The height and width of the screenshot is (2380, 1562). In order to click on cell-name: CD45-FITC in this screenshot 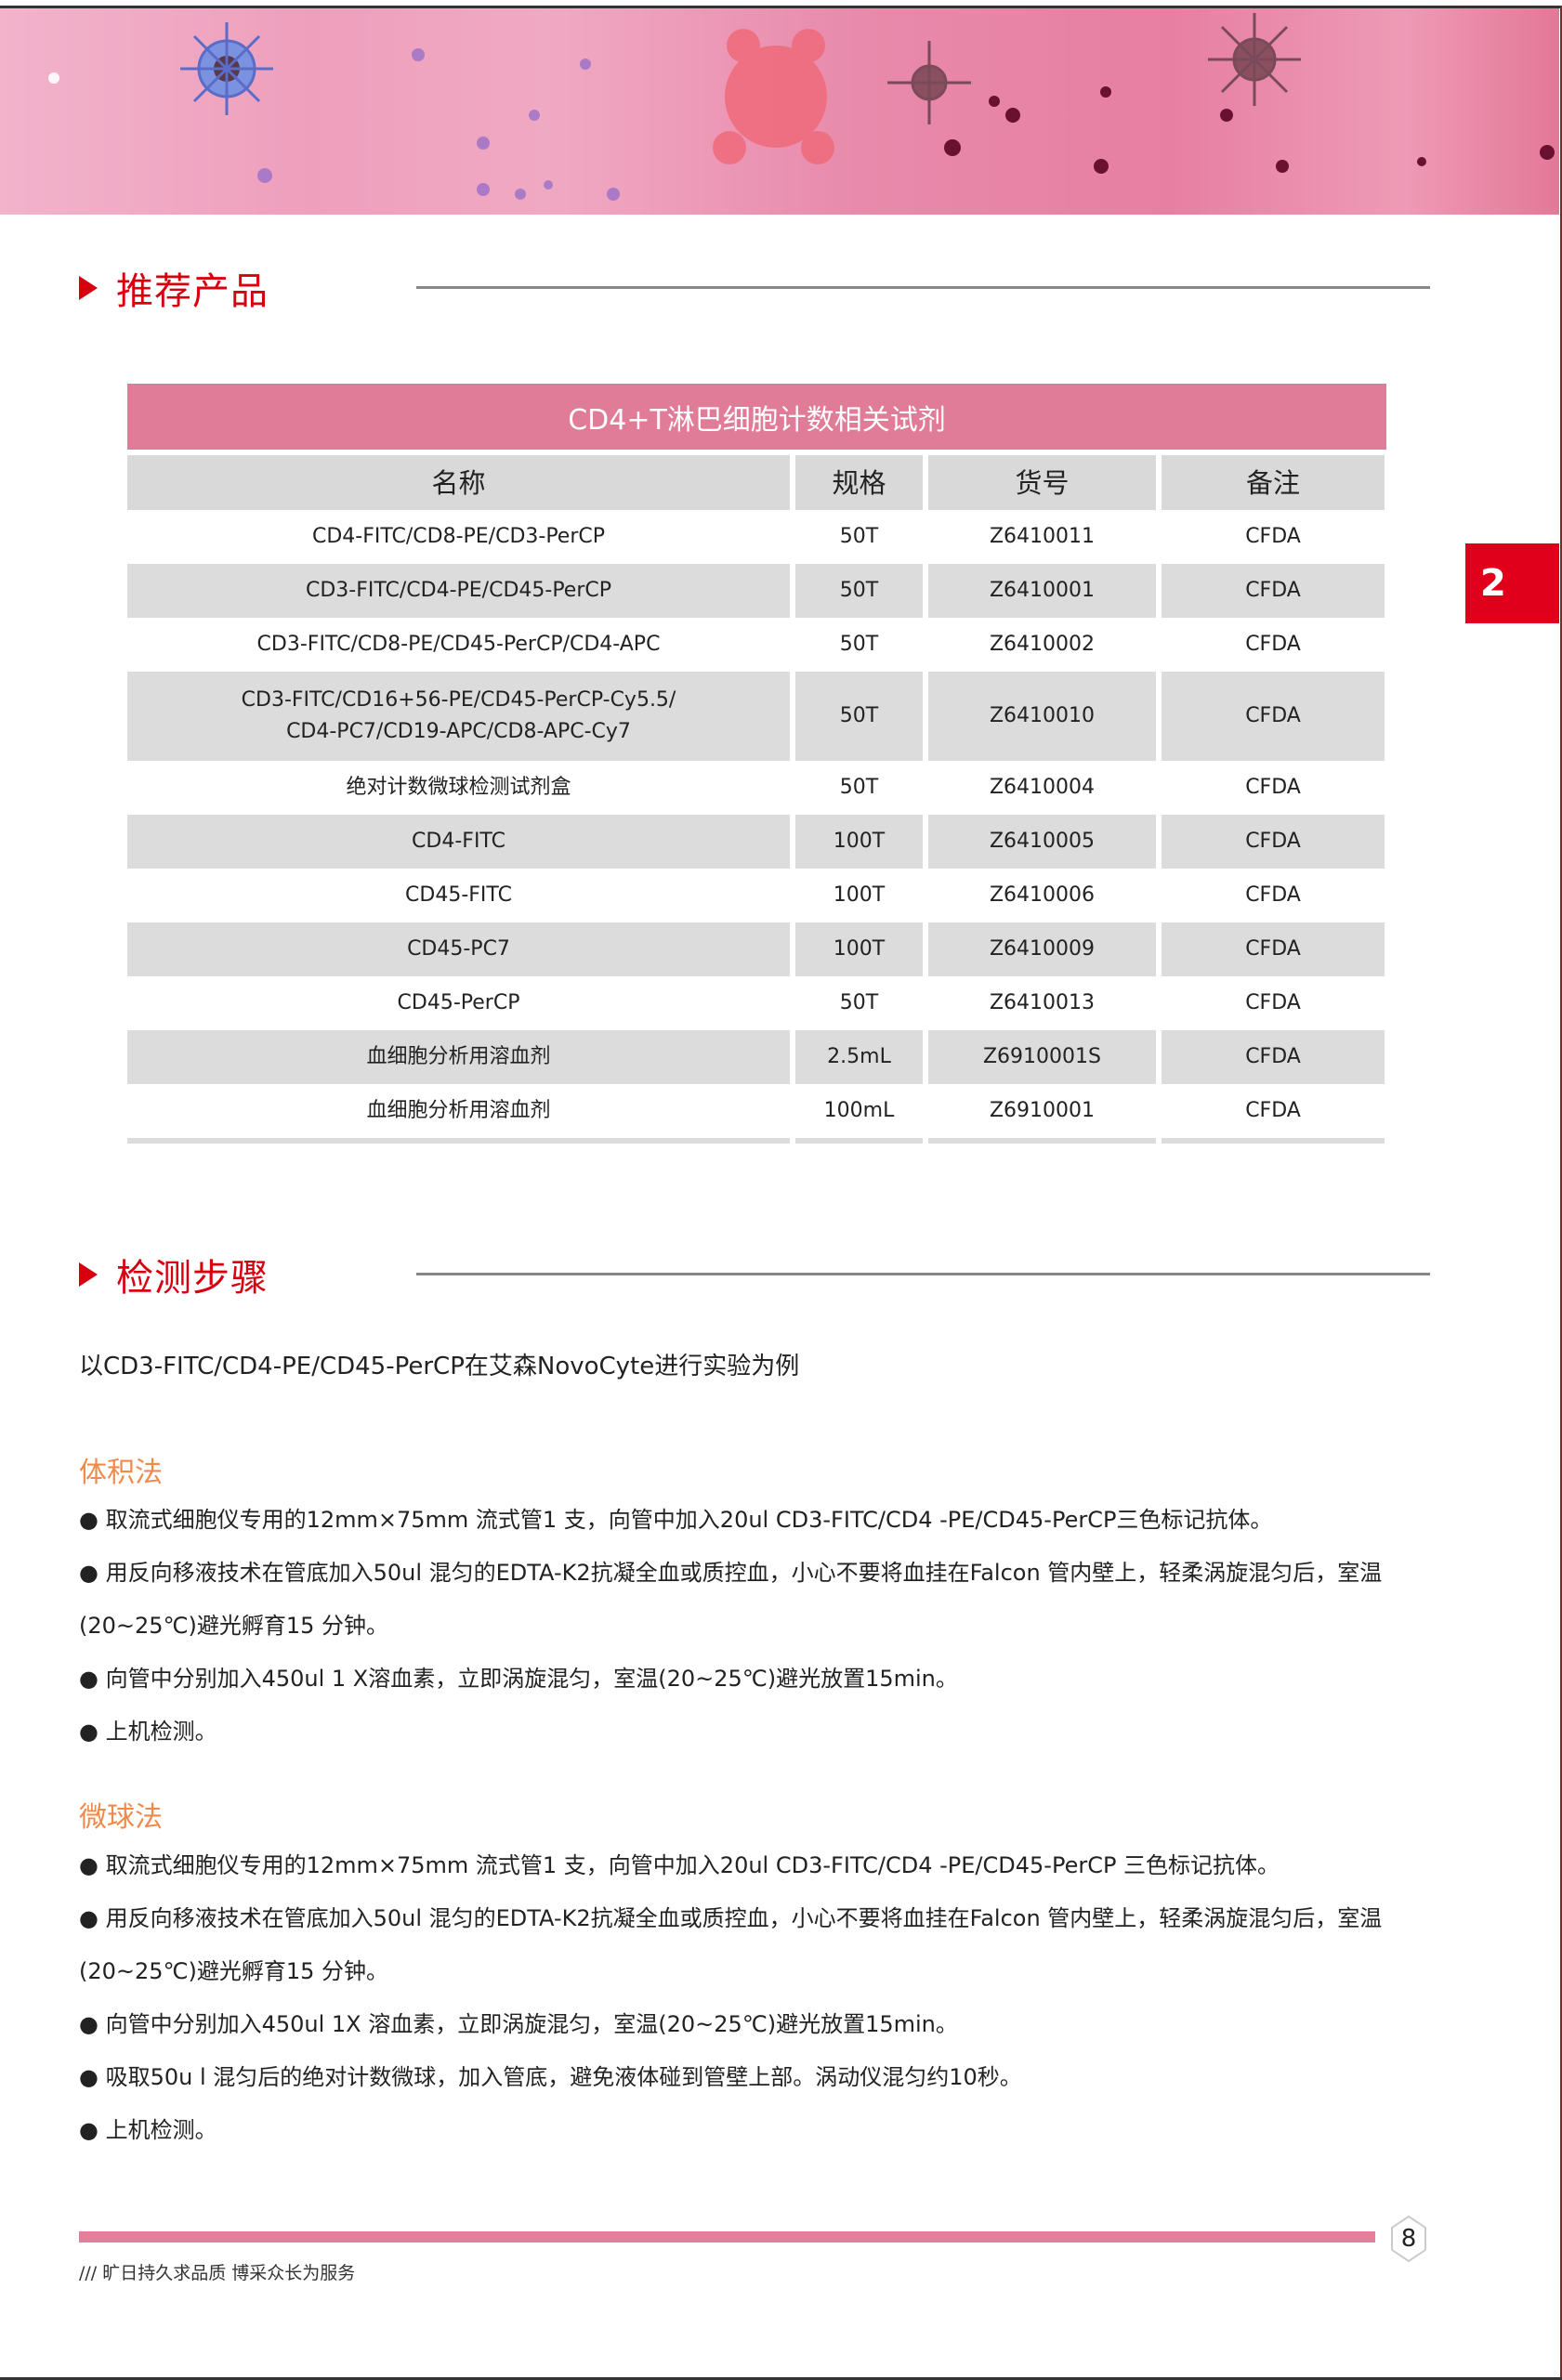, I will do `click(458, 895)`.